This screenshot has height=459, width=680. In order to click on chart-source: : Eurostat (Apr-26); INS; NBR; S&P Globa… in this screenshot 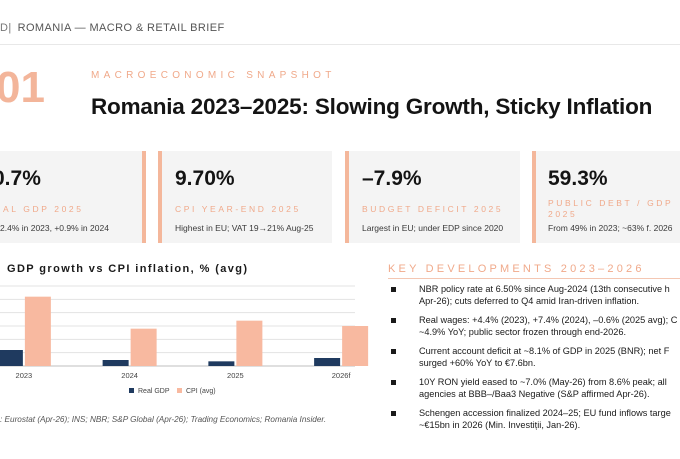, I will do `click(163, 419)`.